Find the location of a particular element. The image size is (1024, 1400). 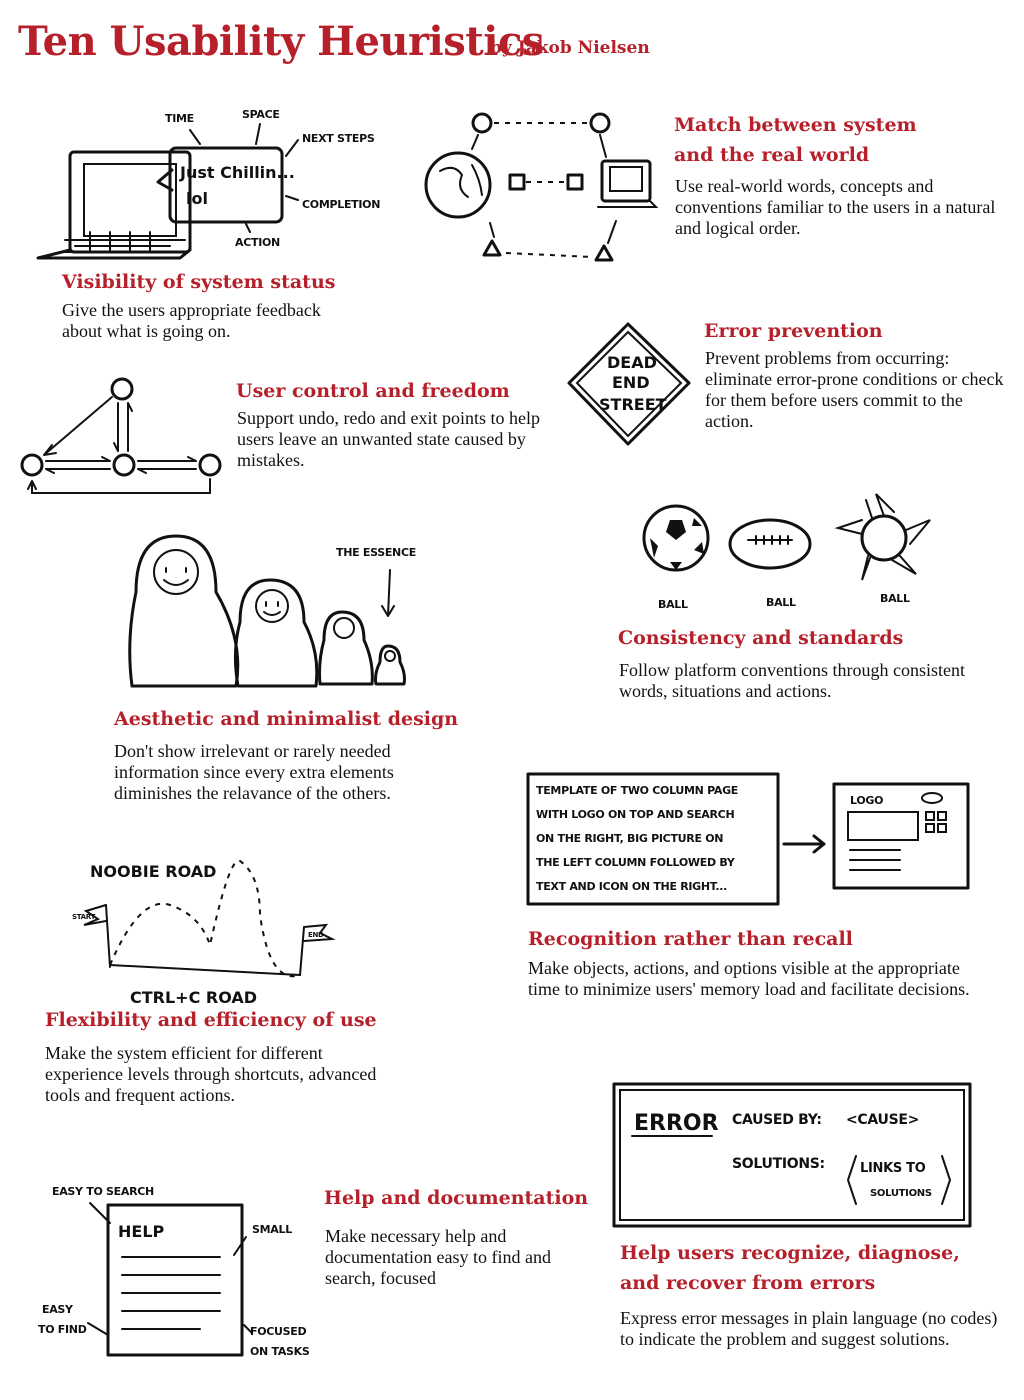

ball-label-3: BALL is located at coordinates (895, 598).